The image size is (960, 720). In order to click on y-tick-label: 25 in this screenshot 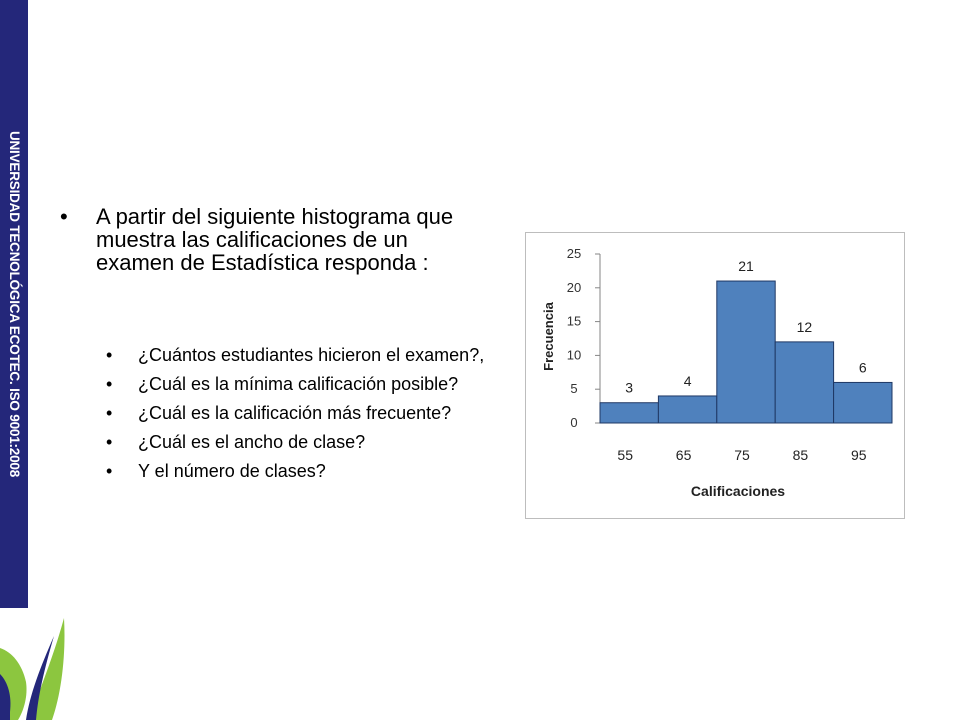, I will do `click(574, 253)`.